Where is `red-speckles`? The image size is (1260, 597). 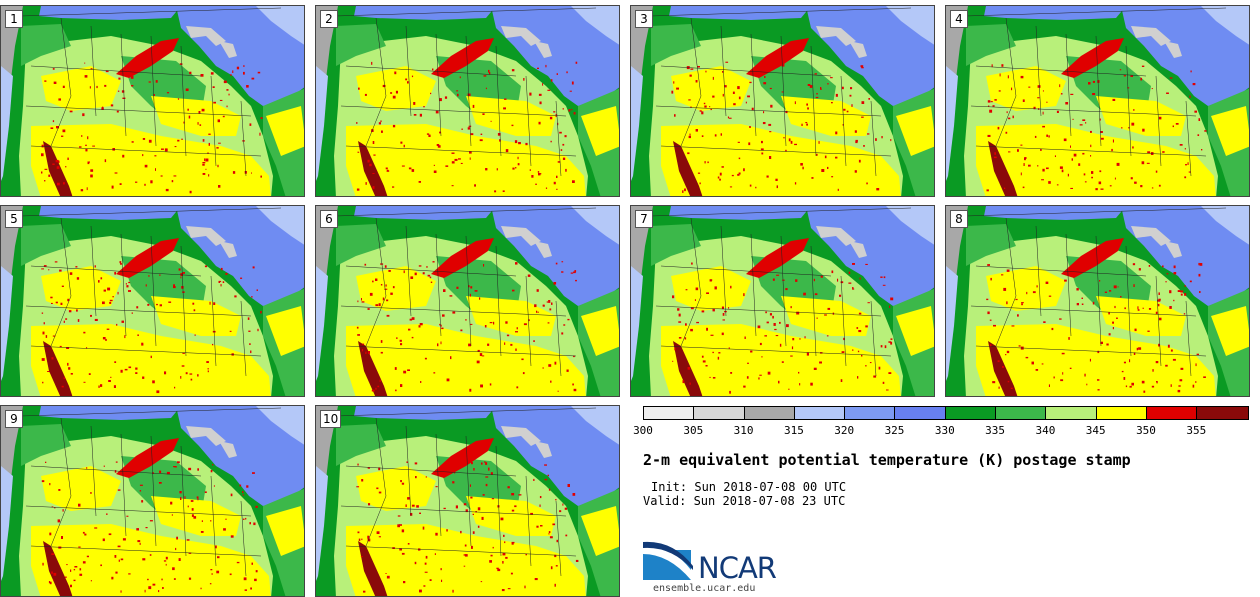 red-speckles is located at coordinates (149, 527).